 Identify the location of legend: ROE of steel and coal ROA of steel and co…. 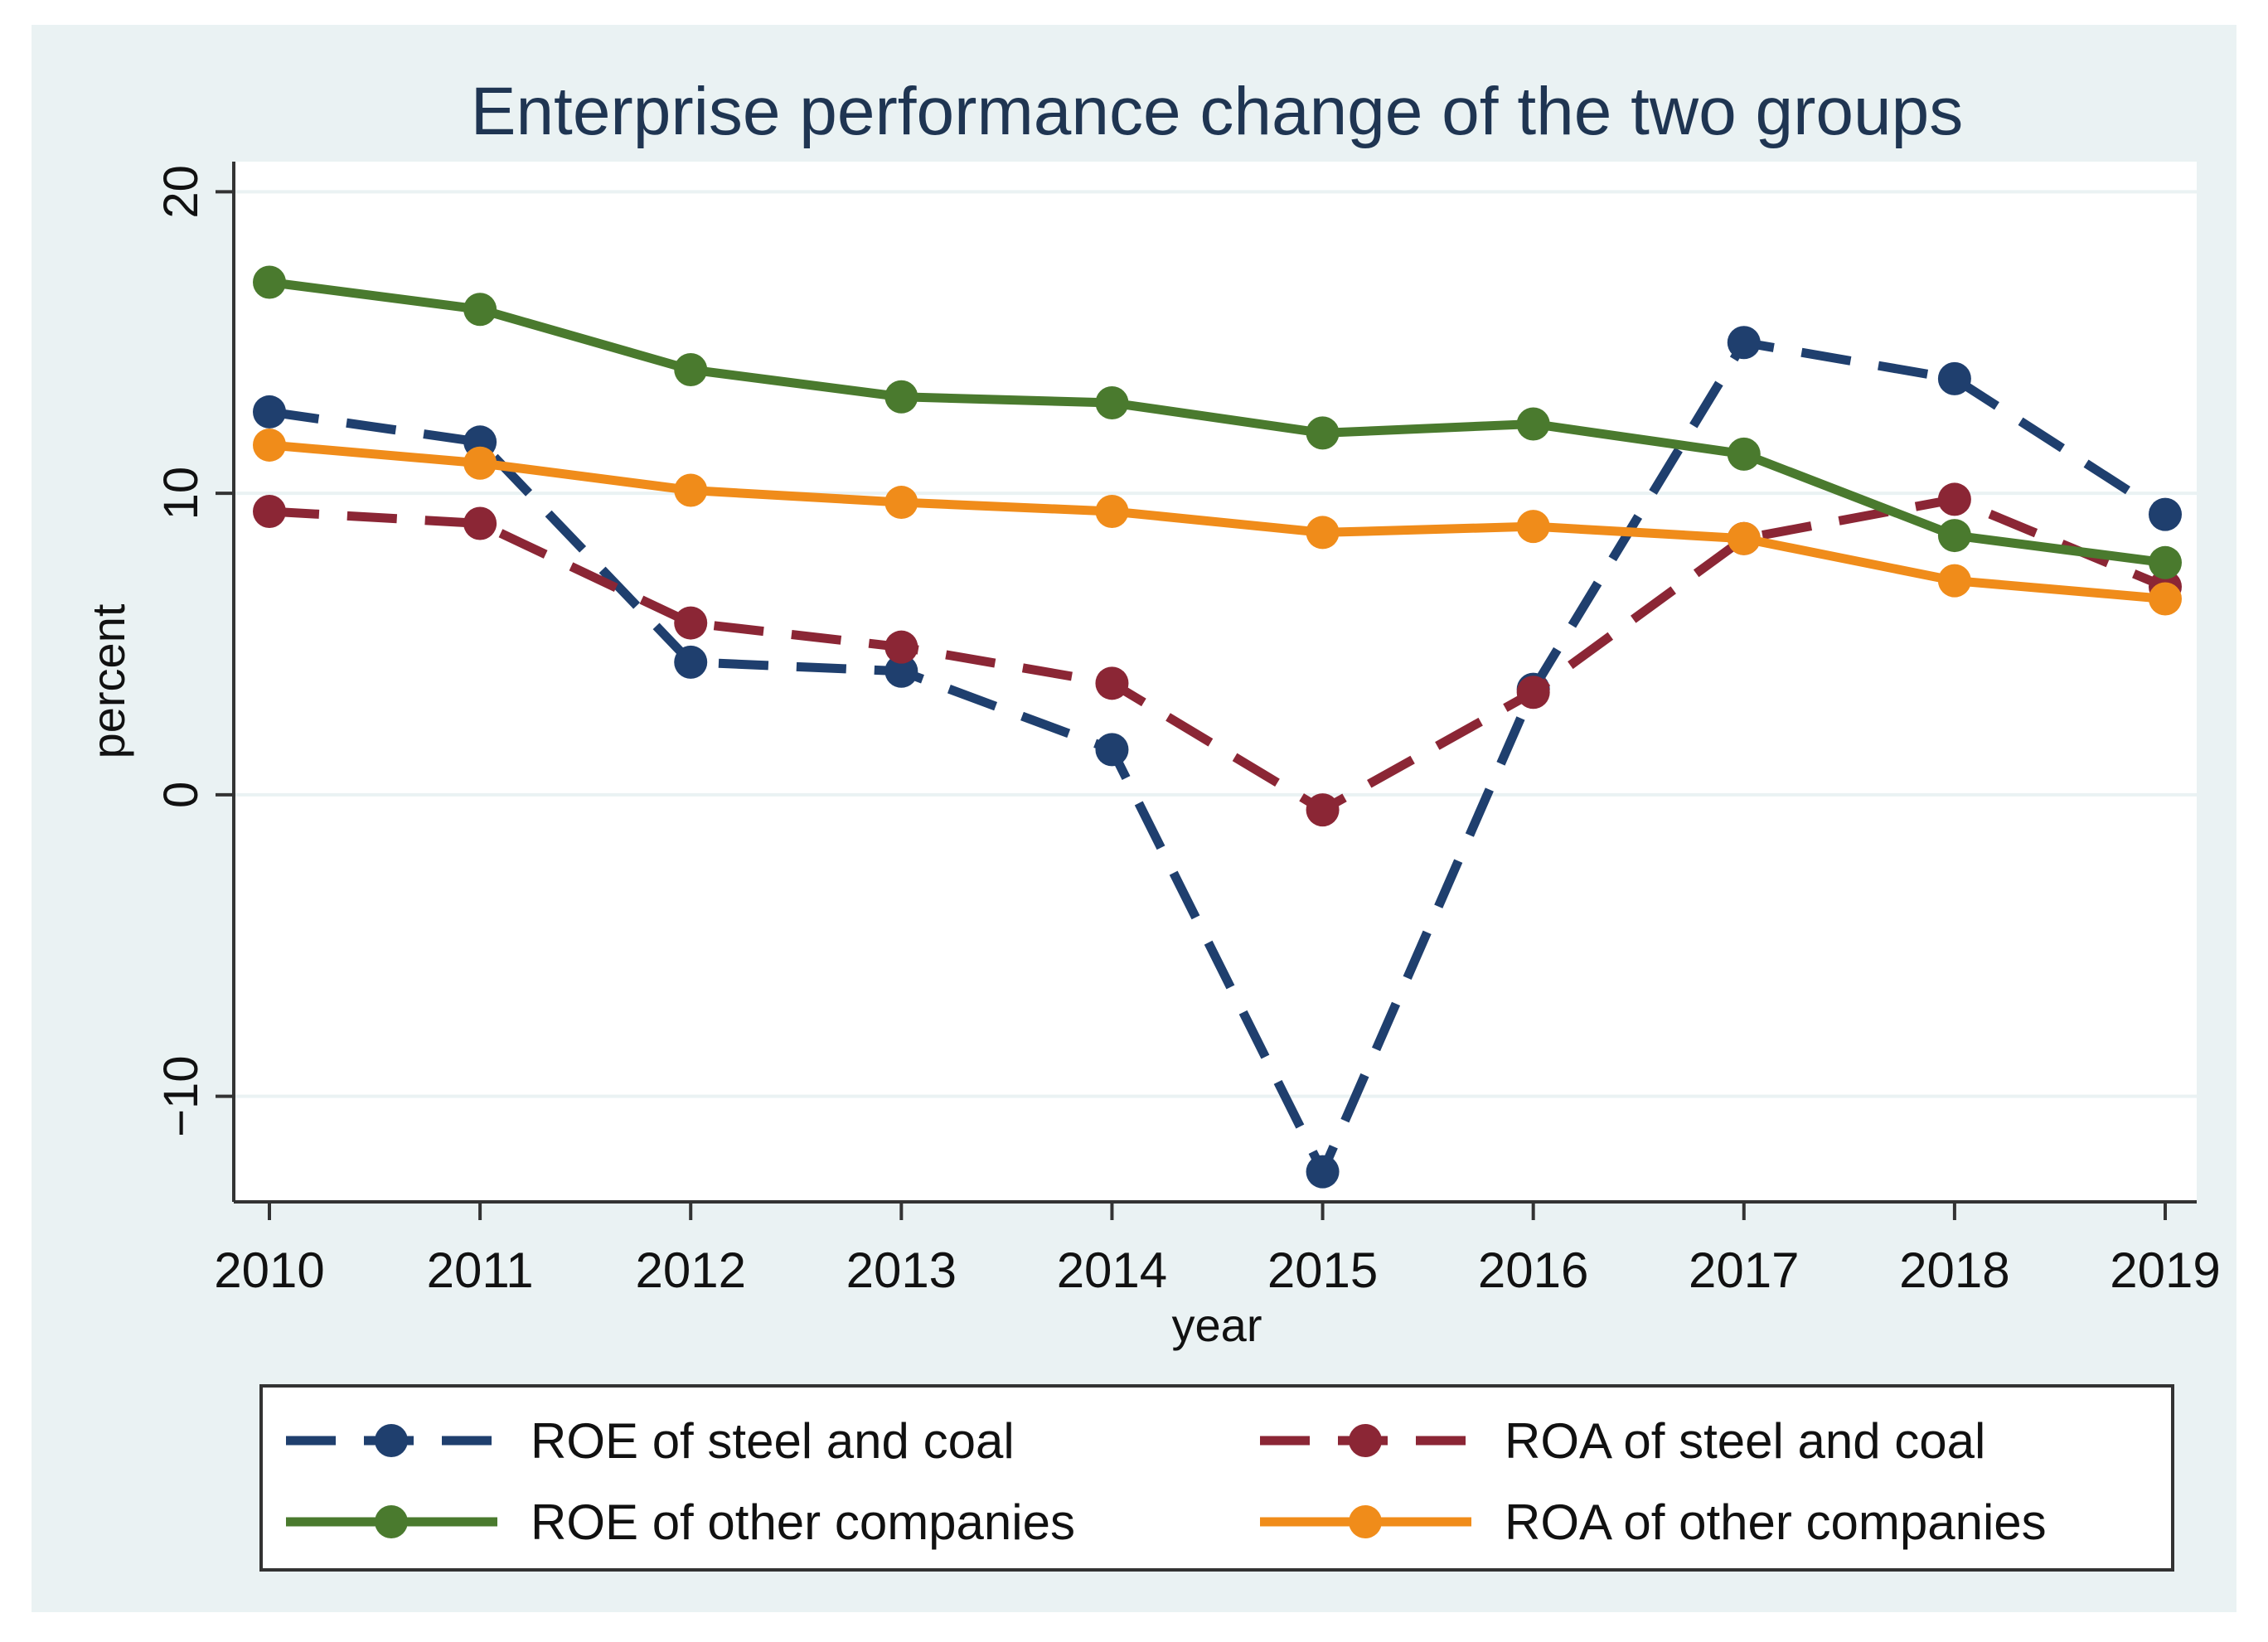
(1216, 1478).